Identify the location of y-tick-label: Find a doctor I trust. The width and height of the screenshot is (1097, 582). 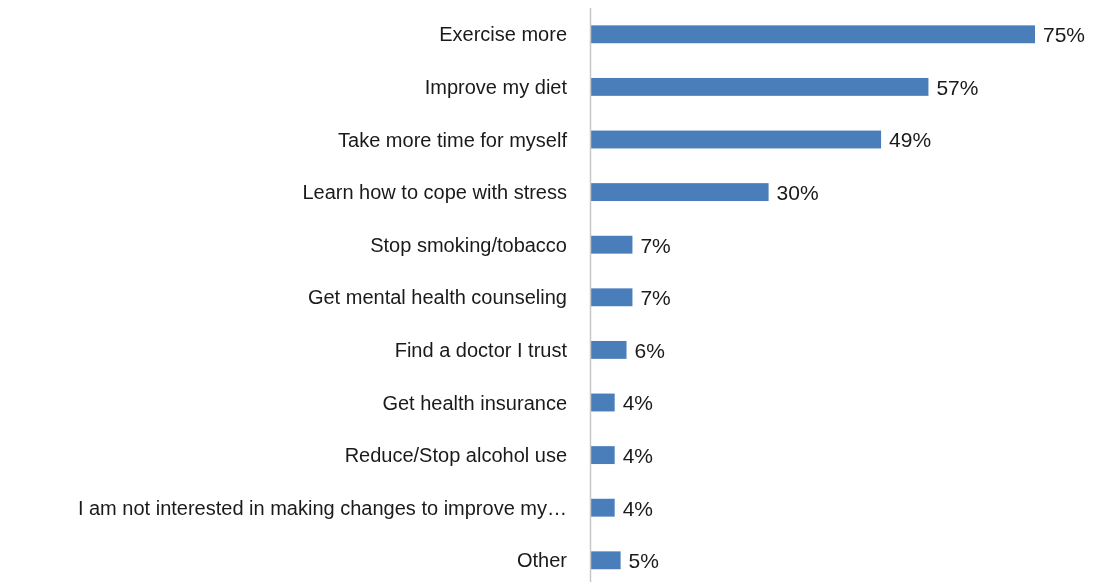
(481, 349).